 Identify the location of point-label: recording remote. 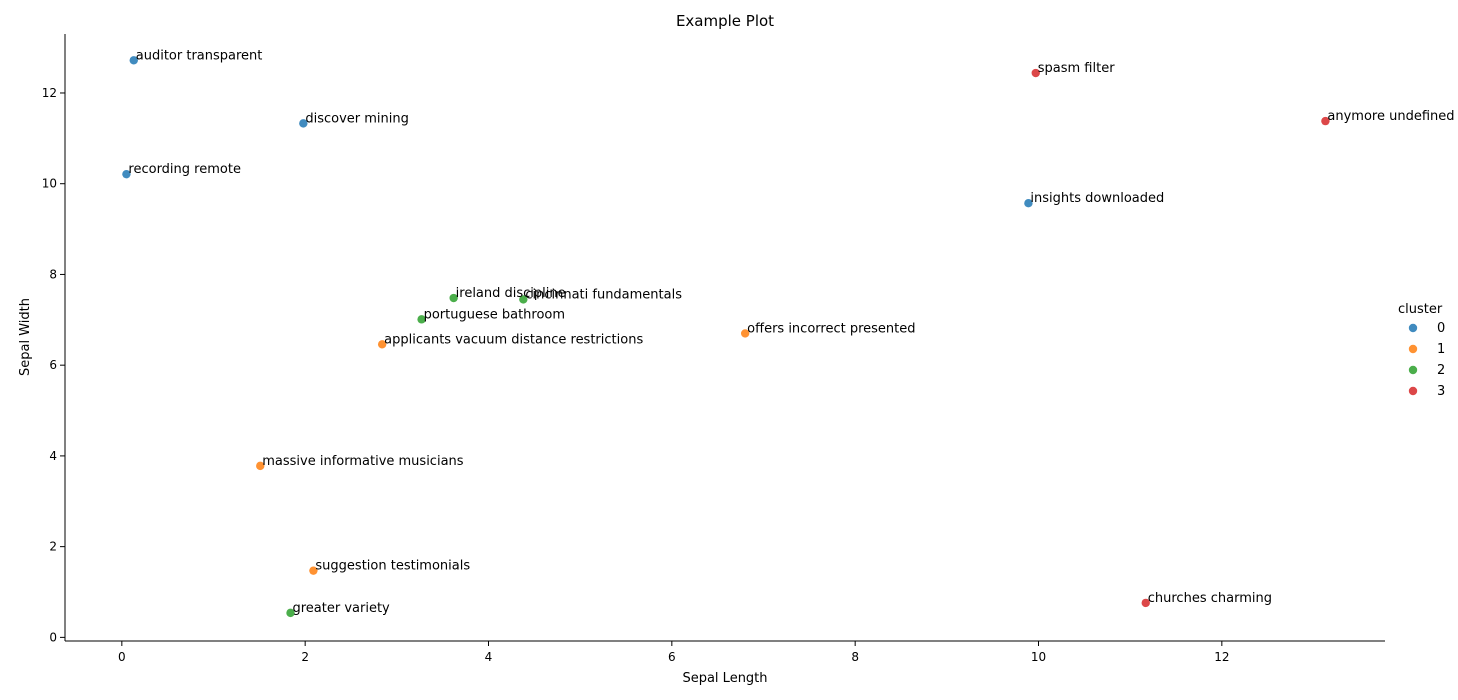
(184, 169).